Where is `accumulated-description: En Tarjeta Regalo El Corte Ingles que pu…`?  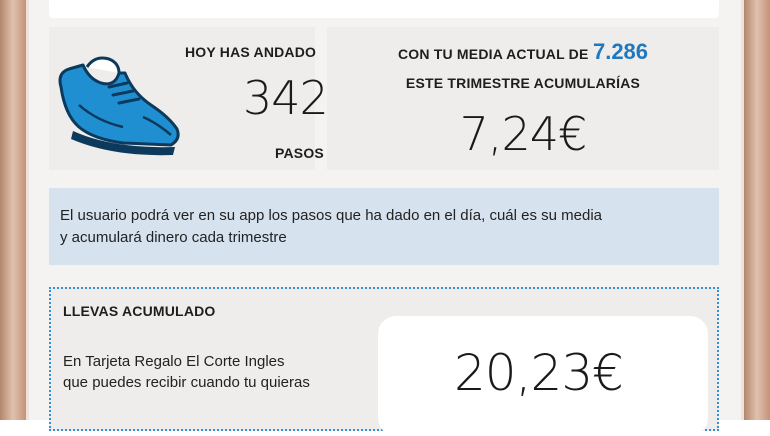
accumulated-description: En Tarjeta Regalo El Corte Ingles que pu… is located at coordinates (213, 372).